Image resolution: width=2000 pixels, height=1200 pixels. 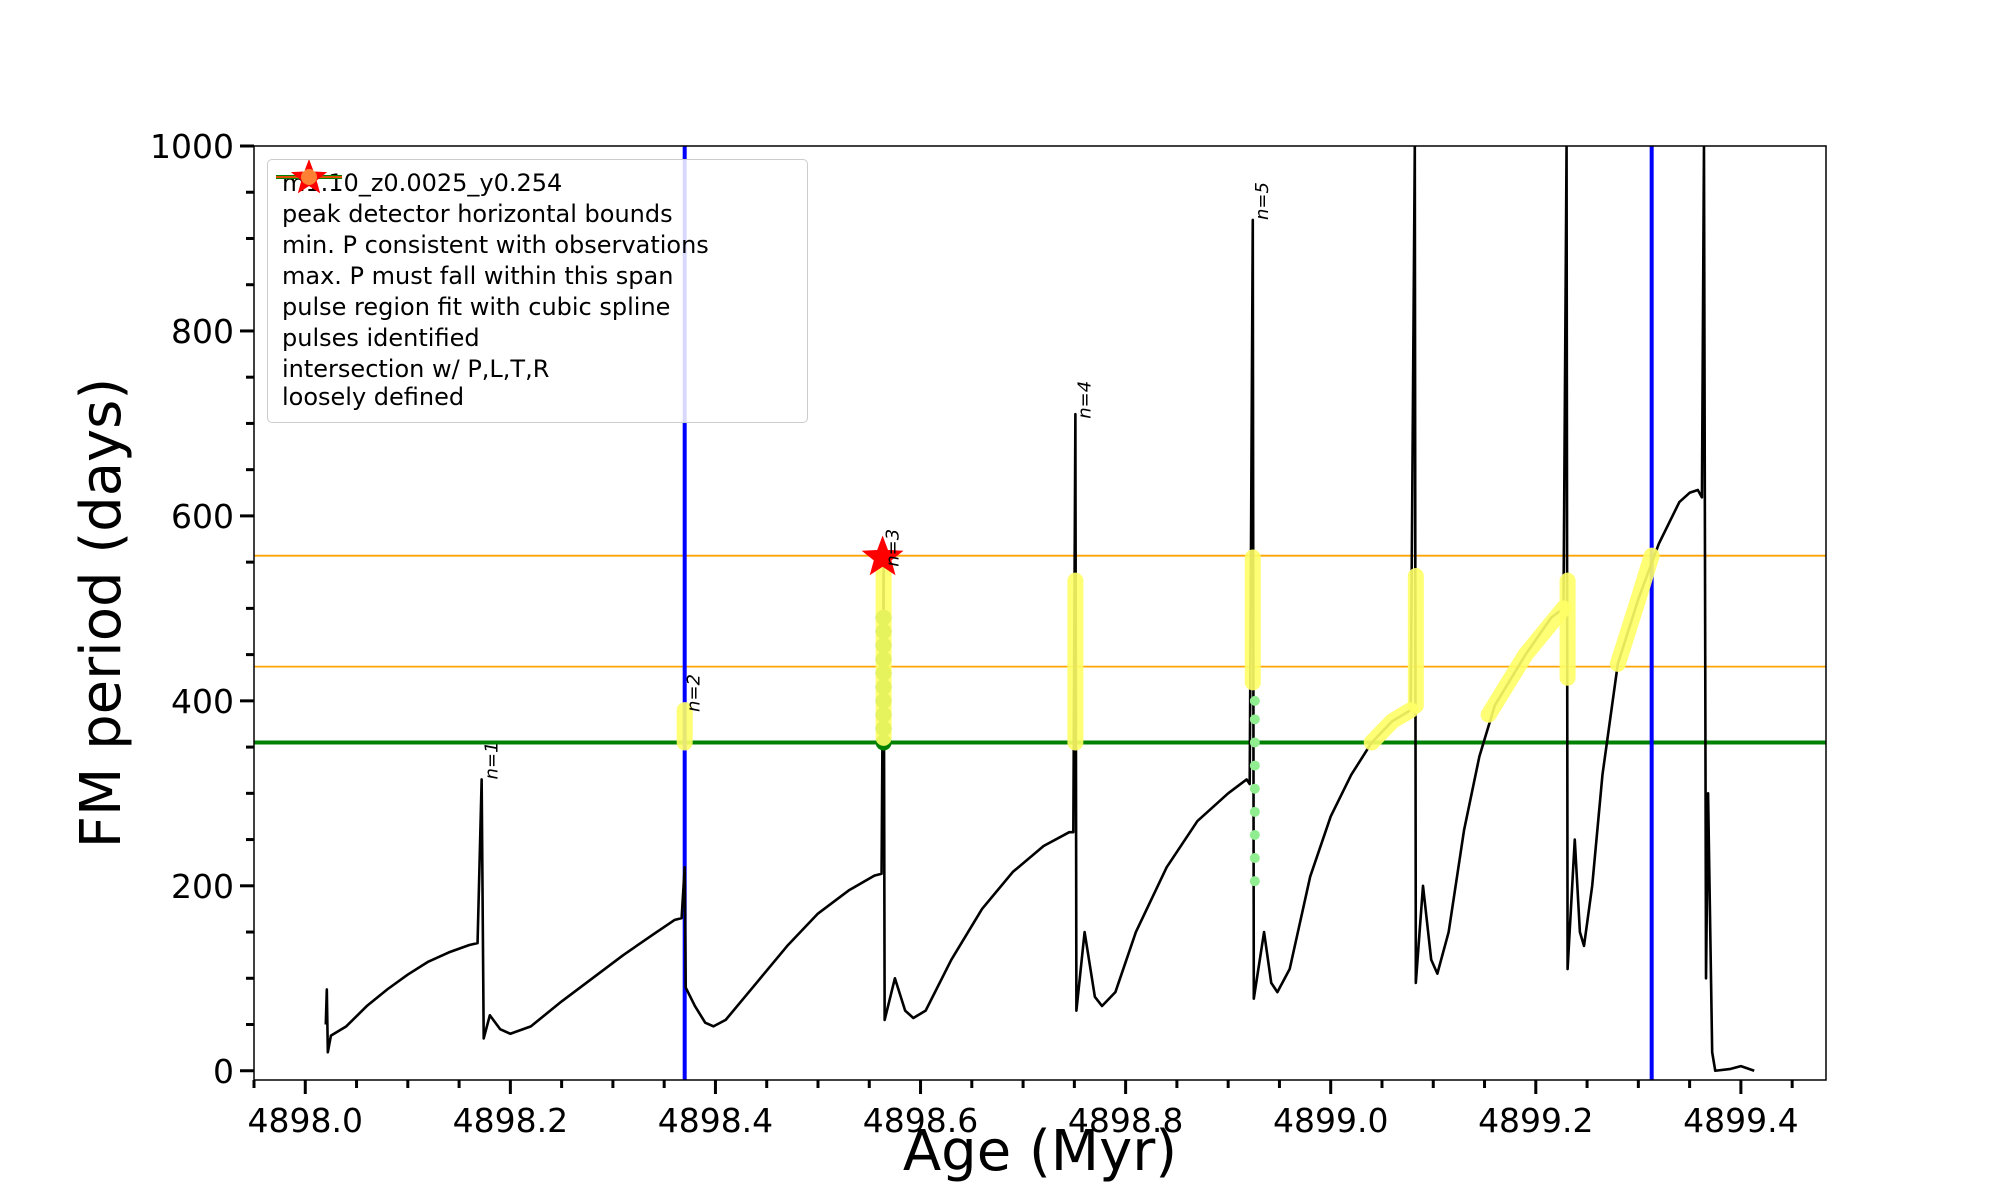 What do you see at coordinates (492, 761) in the screenshot?
I see `annotation: n=1` at bounding box center [492, 761].